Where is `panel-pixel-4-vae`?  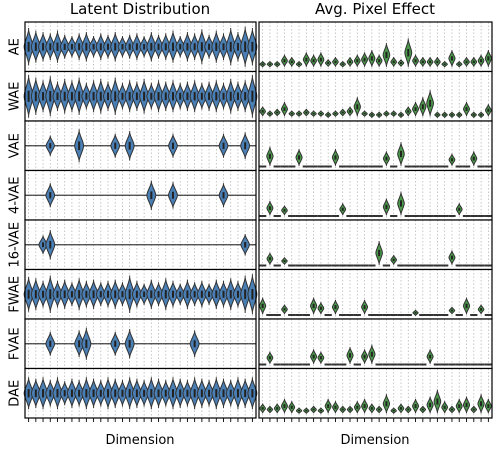 panel-pixel-4-vae is located at coordinates (375, 196).